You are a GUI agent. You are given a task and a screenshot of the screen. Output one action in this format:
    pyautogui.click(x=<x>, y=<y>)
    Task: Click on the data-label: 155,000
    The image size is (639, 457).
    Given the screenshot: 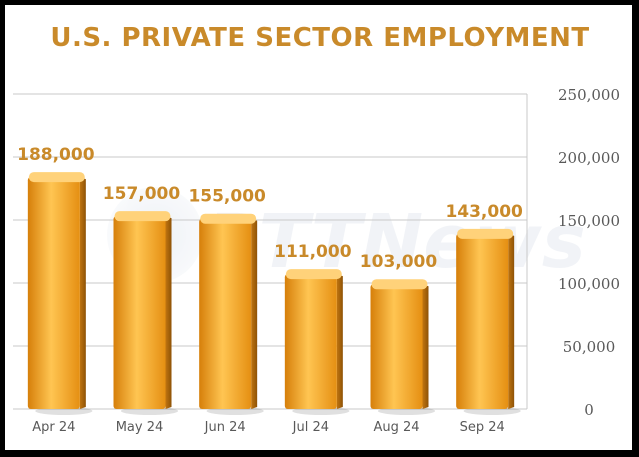 What is the action you would take?
    pyautogui.click(x=227, y=197)
    